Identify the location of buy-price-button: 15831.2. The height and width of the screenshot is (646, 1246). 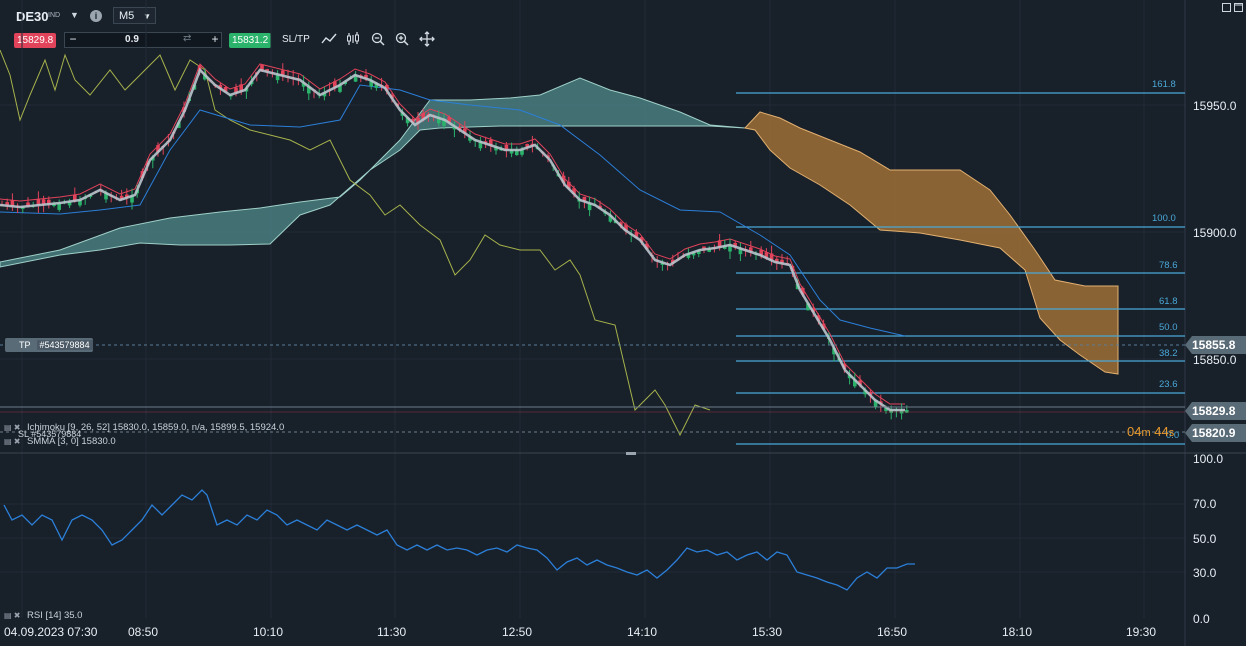
(250, 40).